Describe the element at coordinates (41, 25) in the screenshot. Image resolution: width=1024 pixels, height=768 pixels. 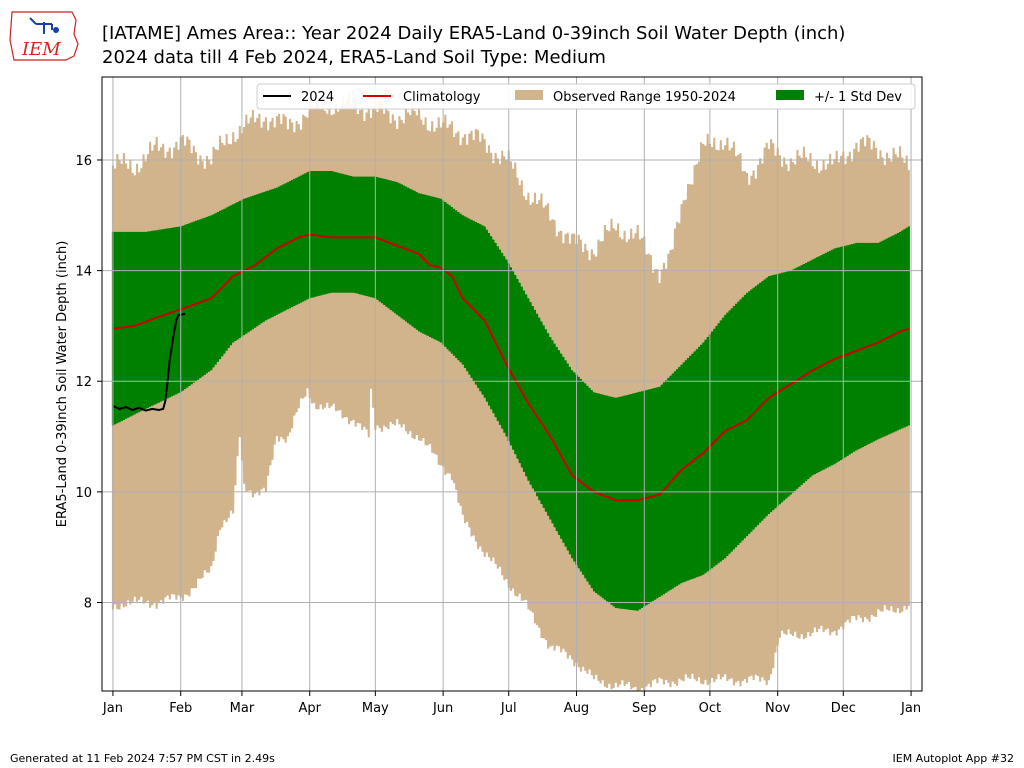
I see `station-icon` at that location.